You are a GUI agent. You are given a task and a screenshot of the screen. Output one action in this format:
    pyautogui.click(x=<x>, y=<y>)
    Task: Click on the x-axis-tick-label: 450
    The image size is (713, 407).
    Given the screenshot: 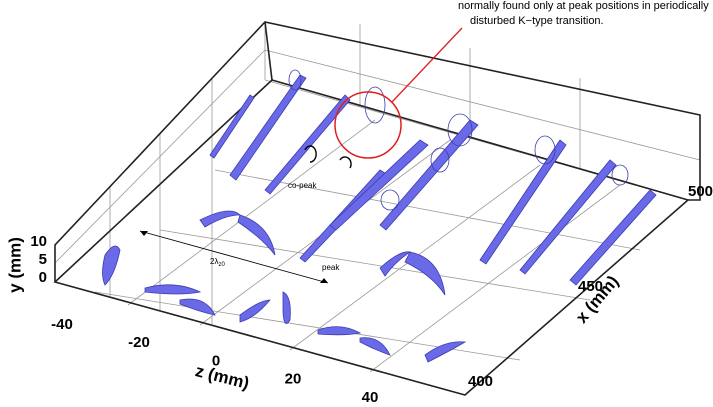 What is the action you would take?
    pyautogui.click(x=590, y=286)
    